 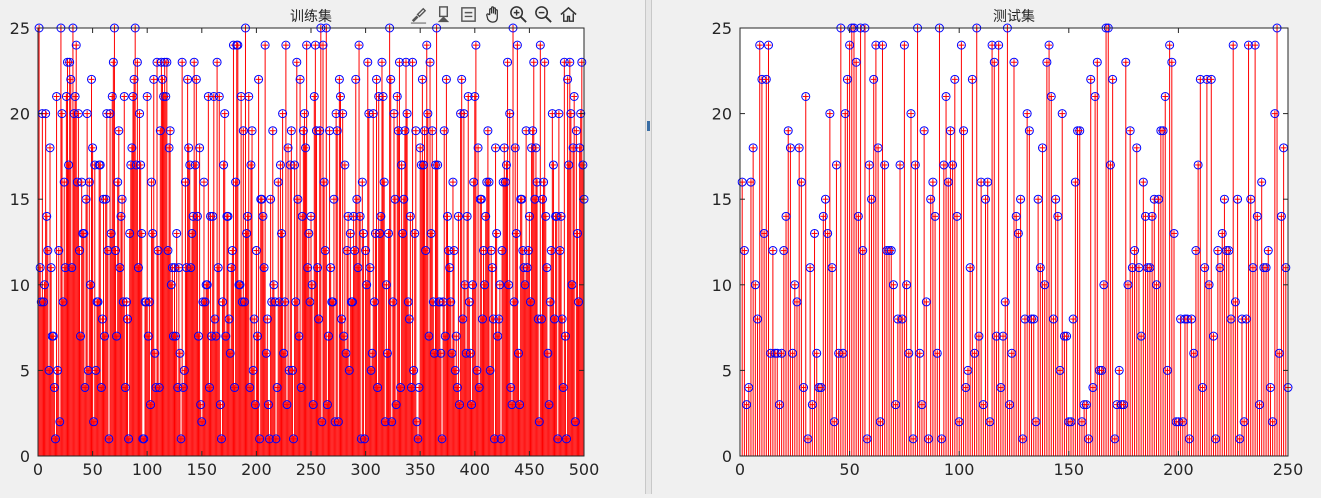 I want to click on pan-icon, so click(x=493, y=14).